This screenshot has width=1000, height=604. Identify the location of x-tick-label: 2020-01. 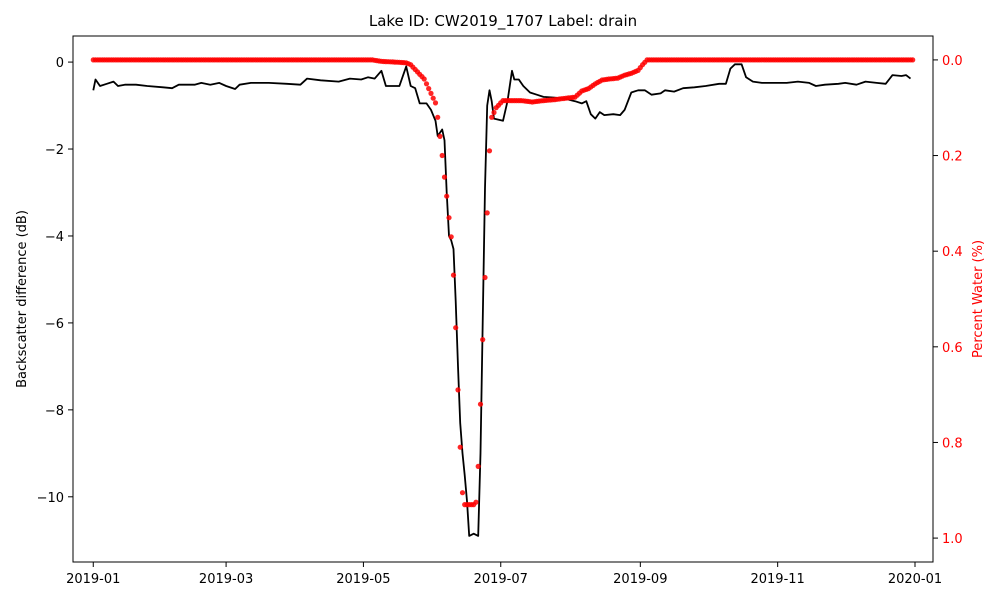
(915, 579).